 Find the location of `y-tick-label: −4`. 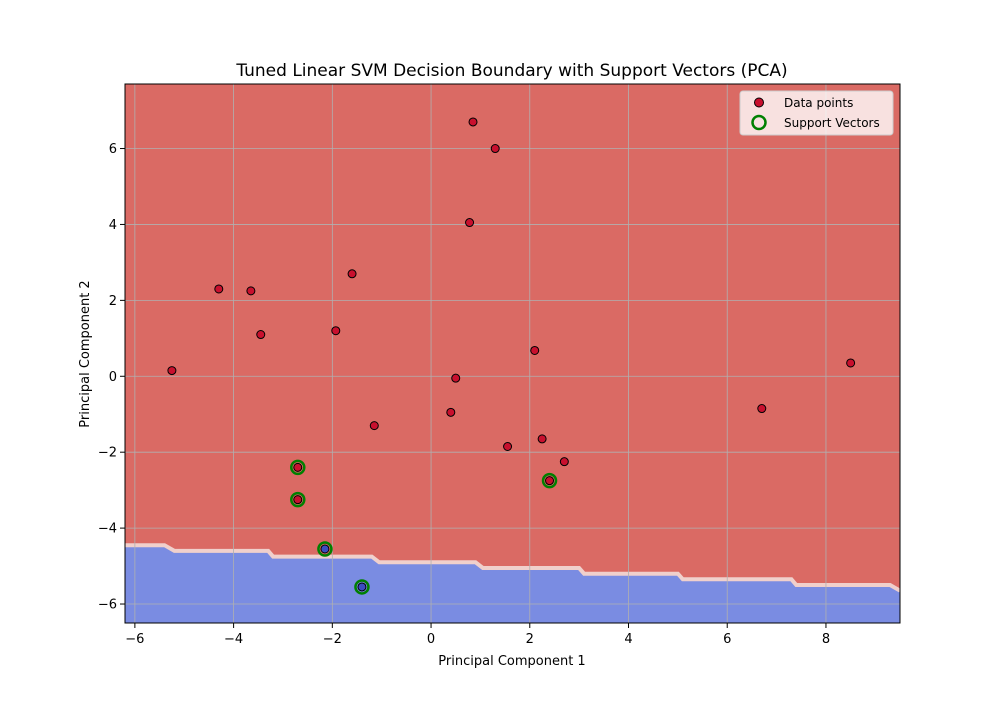

y-tick-label: −4 is located at coordinates (107, 529).